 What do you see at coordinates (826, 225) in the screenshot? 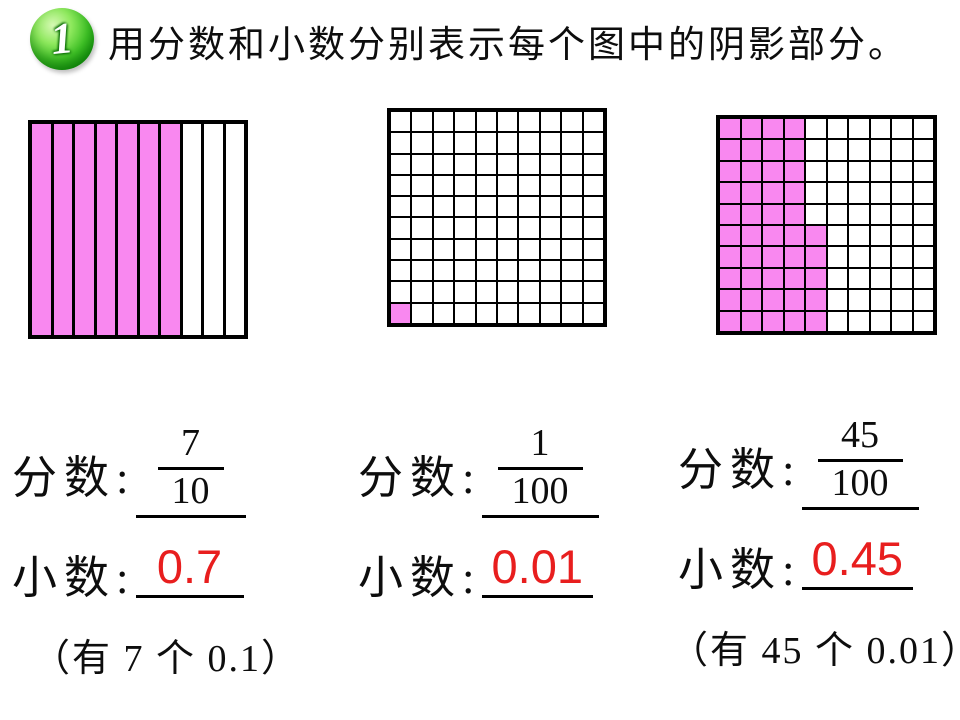
I see `hundredths-grid-fortyfive` at bounding box center [826, 225].